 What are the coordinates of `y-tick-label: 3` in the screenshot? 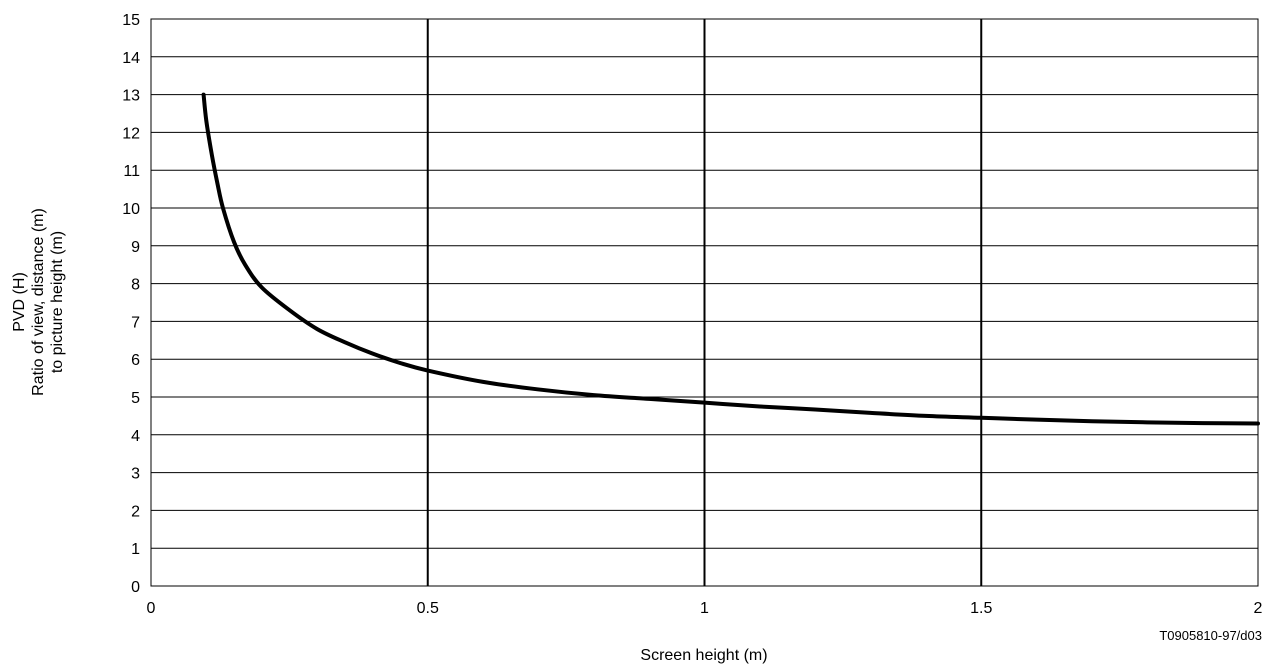 It's located at (135, 474).